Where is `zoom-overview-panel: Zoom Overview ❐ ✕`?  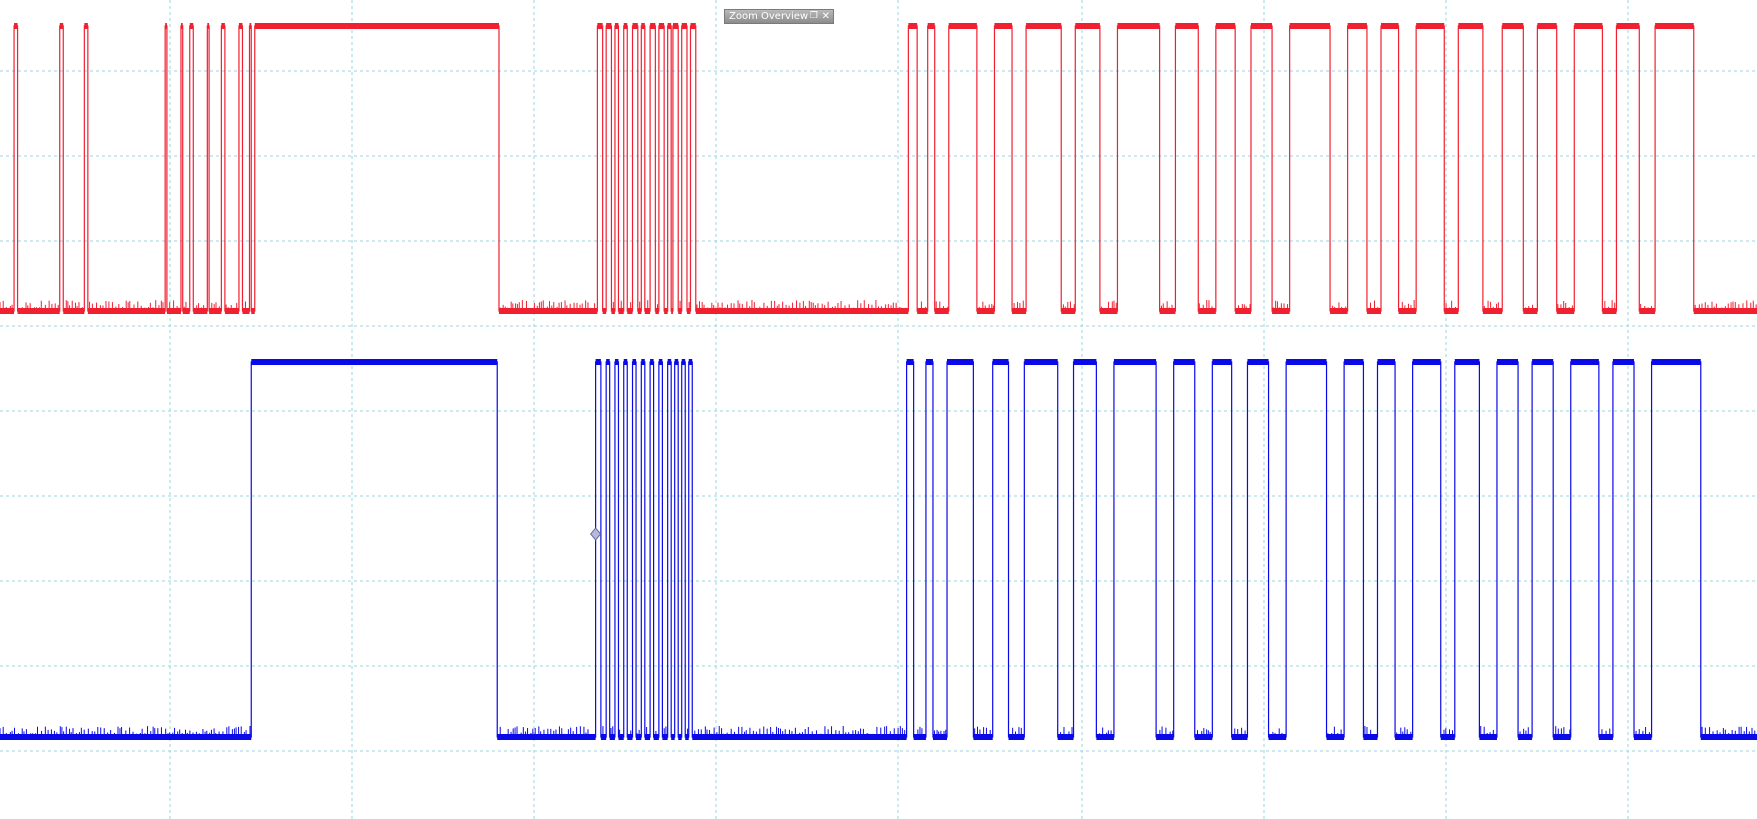 zoom-overview-panel: Zoom Overview ❐ ✕ is located at coordinates (779, 16).